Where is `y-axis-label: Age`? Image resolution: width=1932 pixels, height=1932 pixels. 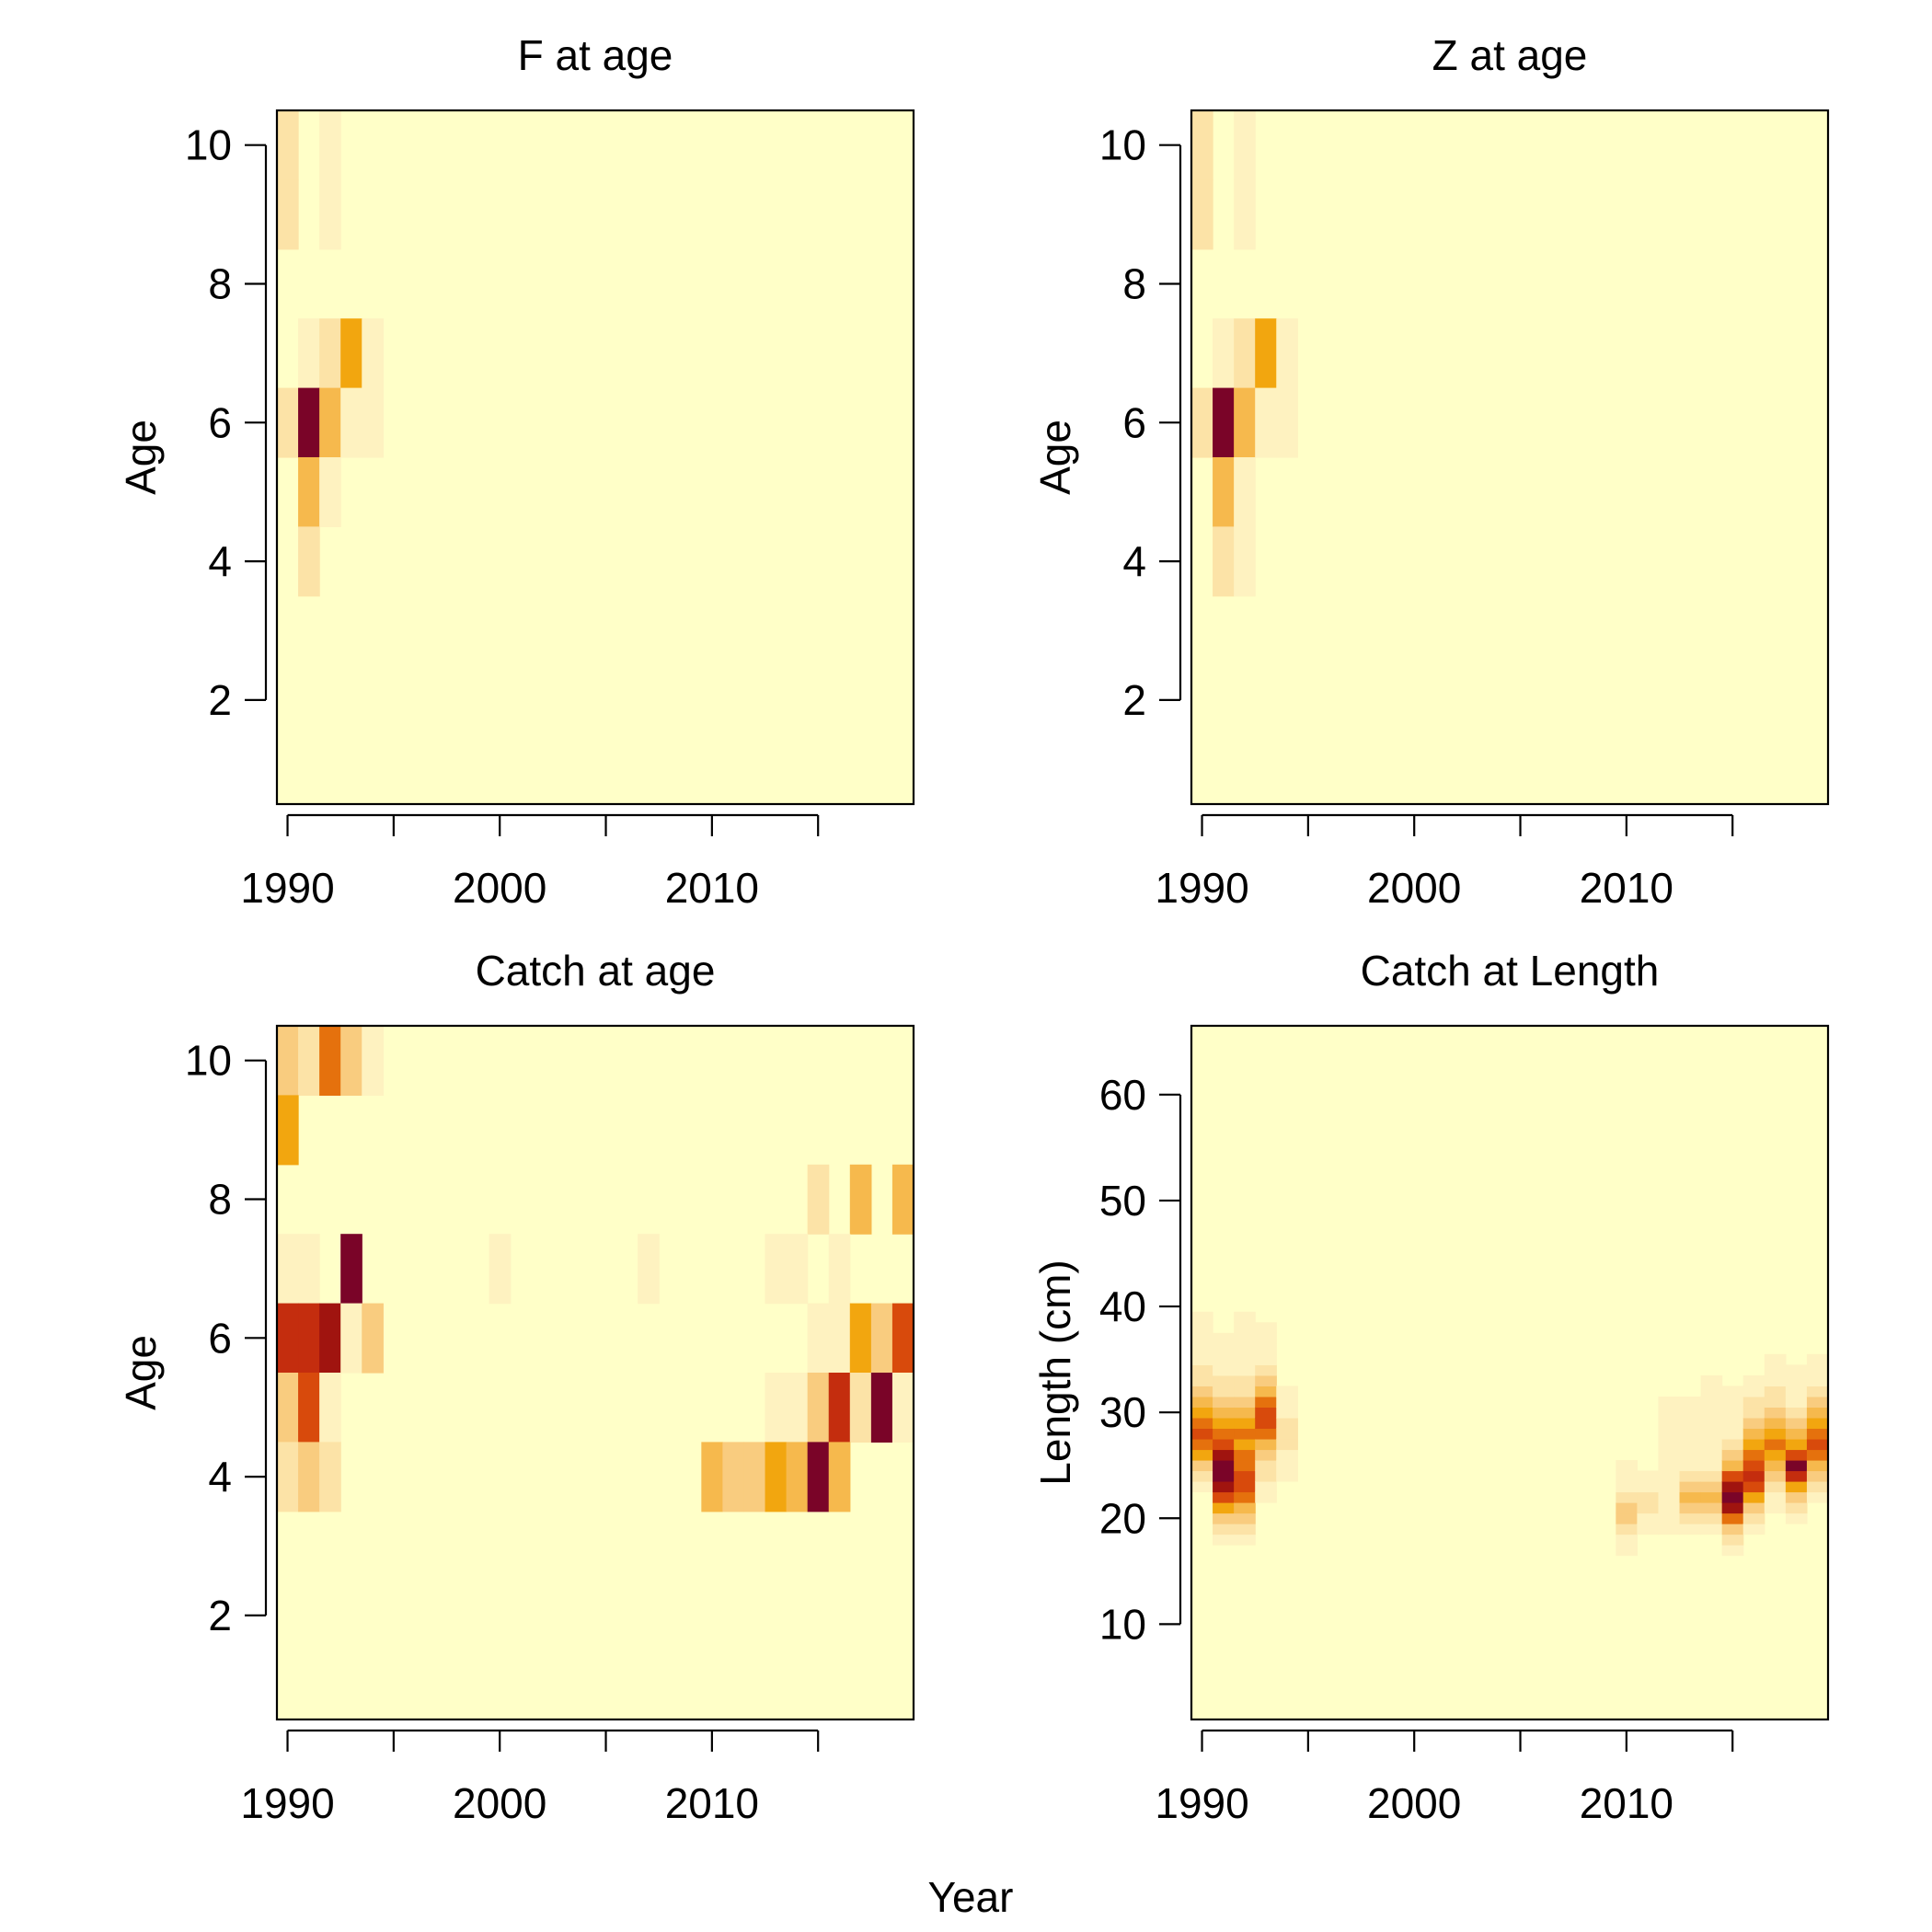 y-axis-label: Age is located at coordinates (1055, 457).